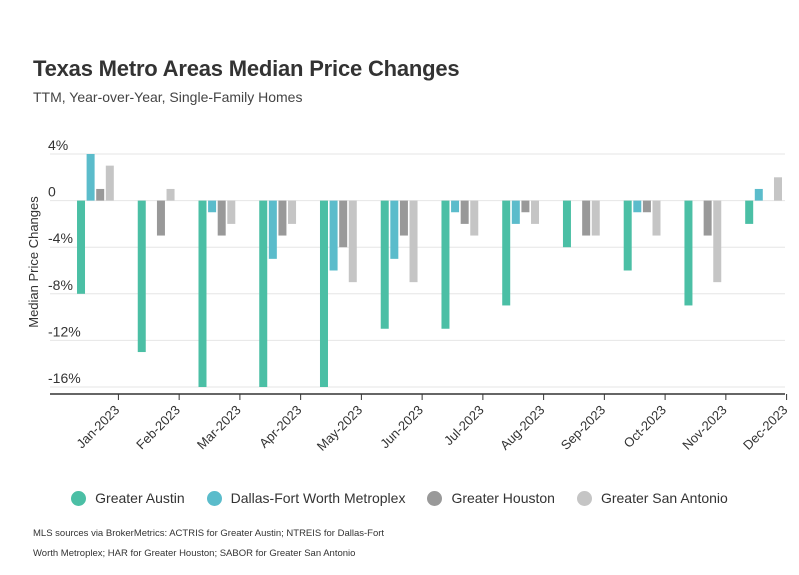 The width and height of the screenshot is (799, 575). What do you see at coordinates (246, 68) in the screenshot?
I see `chart-title: Texas Metro Areas Median Price Changes` at bounding box center [246, 68].